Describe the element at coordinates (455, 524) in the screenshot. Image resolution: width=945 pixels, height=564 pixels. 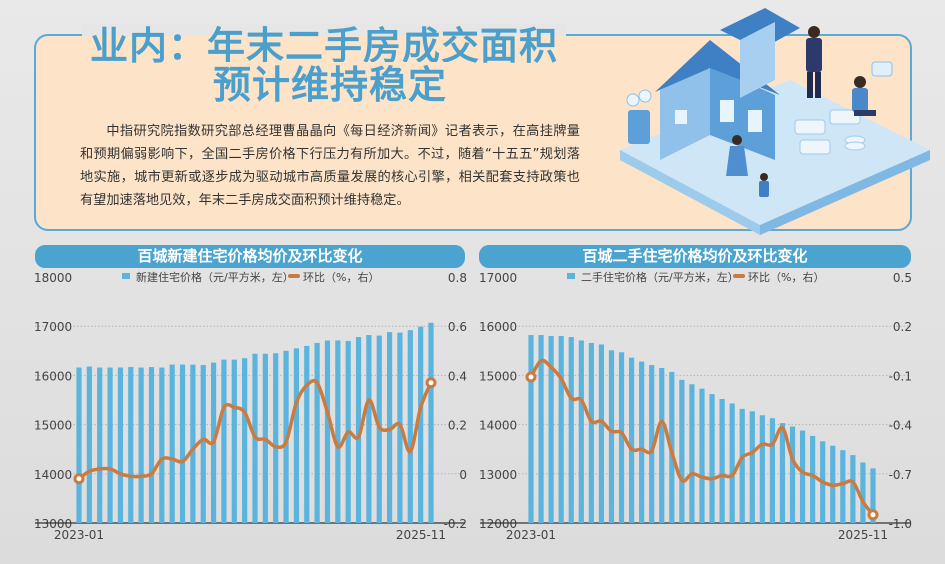
I see `y-right-tick-label: -0.2` at that location.